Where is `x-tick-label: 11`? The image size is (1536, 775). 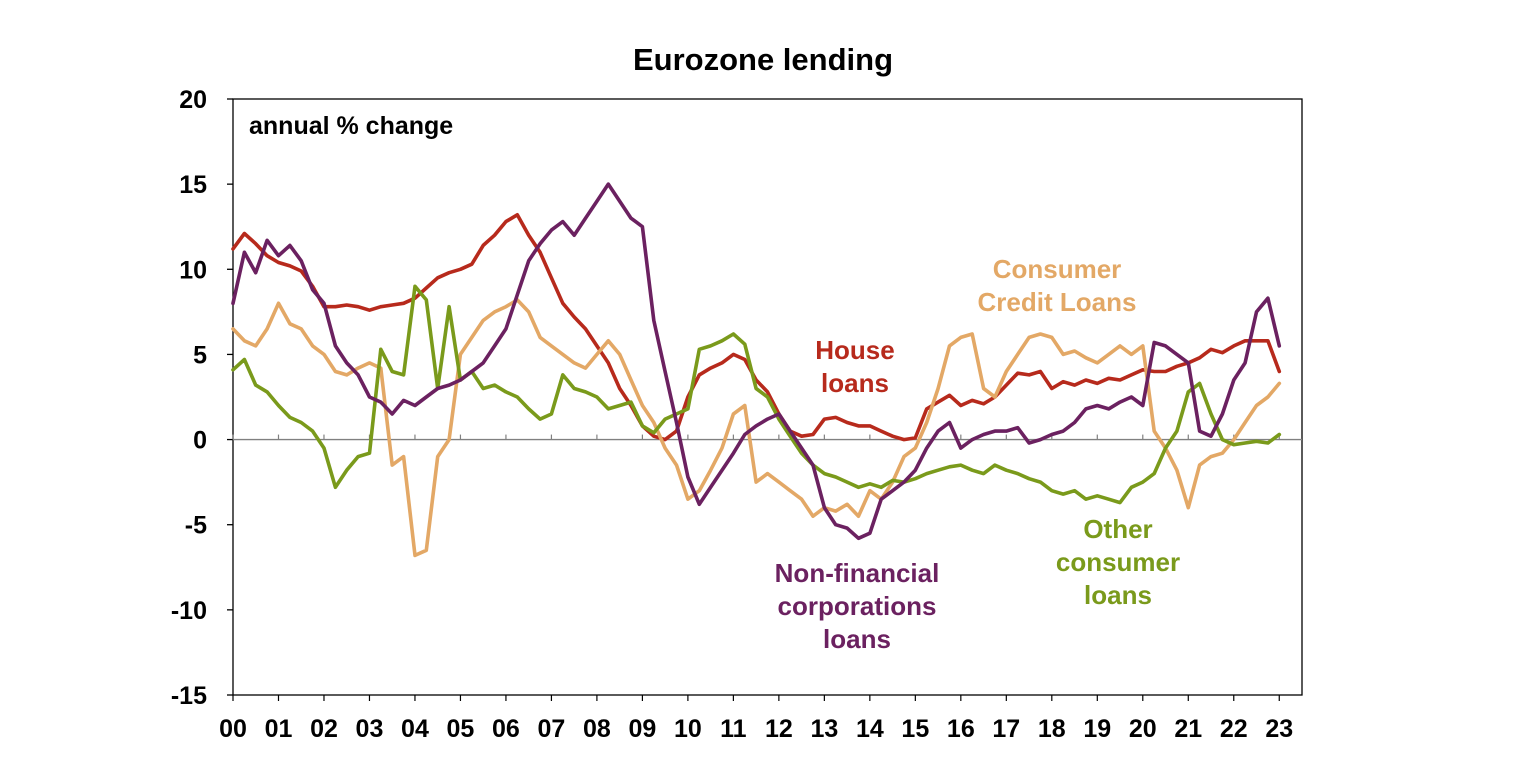
x-tick-label: 11 is located at coordinates (733, 729).